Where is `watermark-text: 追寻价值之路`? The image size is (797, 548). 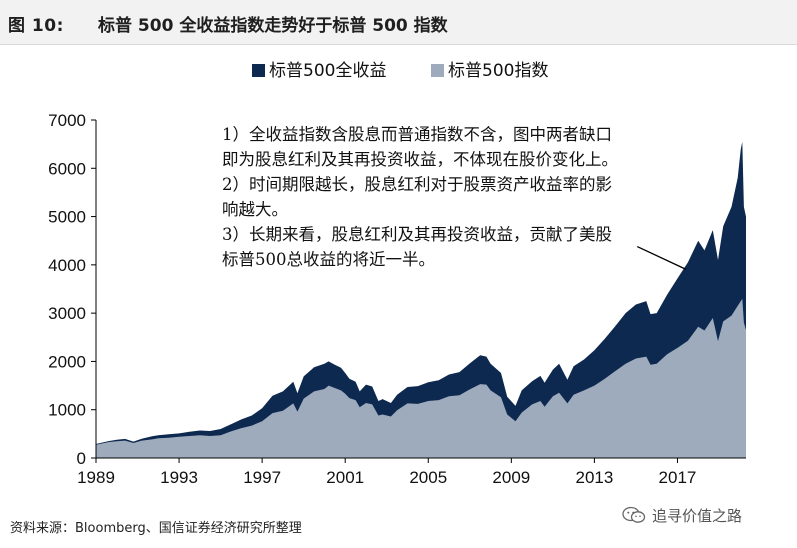
watermark-text: 追寻价值之路 is located at coordinates (697, 515).